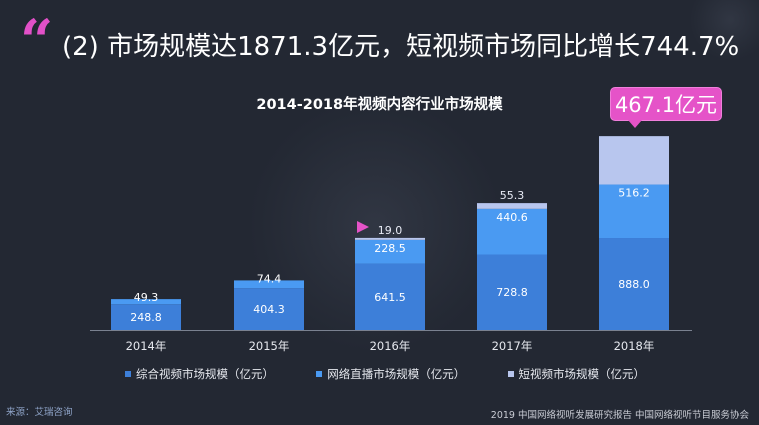 The width and height of the screenshot is (759, 425). I want to click on legend-label: 综合视频市场规模（亿元）, so click(205, 374).